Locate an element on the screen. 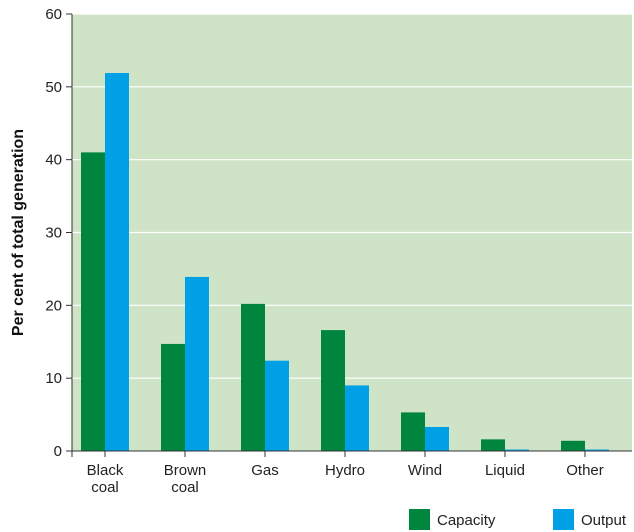 The image size is (634, 532). legend-label-output: Output is located at coordinates (604, 520).